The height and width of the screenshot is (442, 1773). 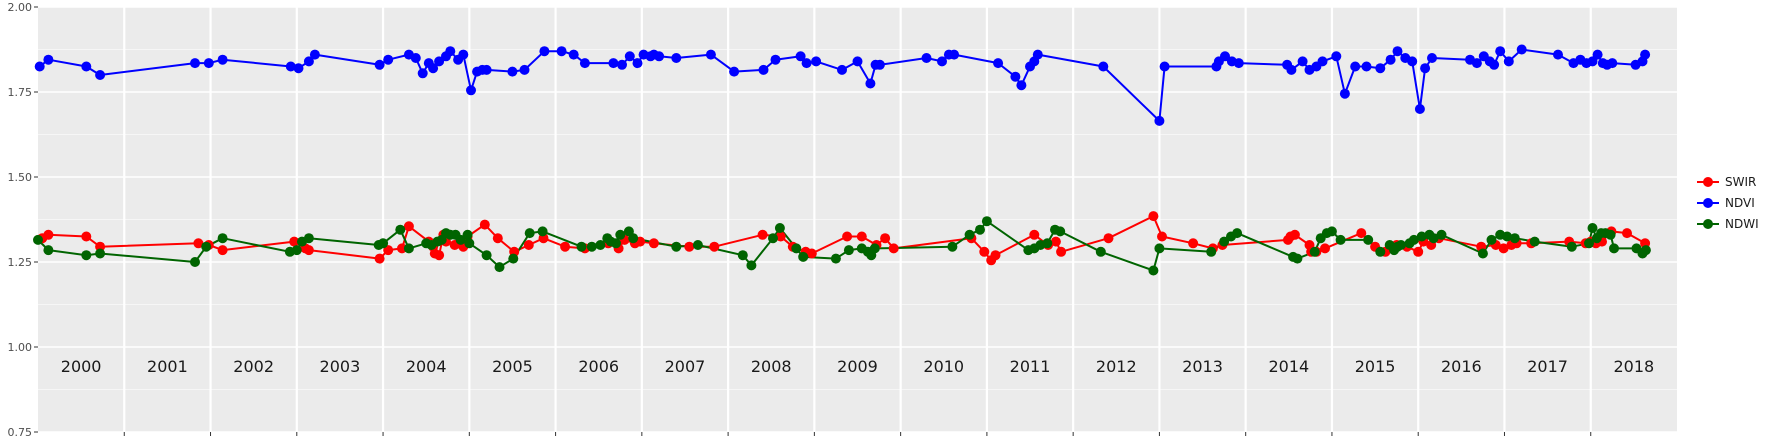 I want to click on y-tick-label: 1.00, so click(x=20, y=347).